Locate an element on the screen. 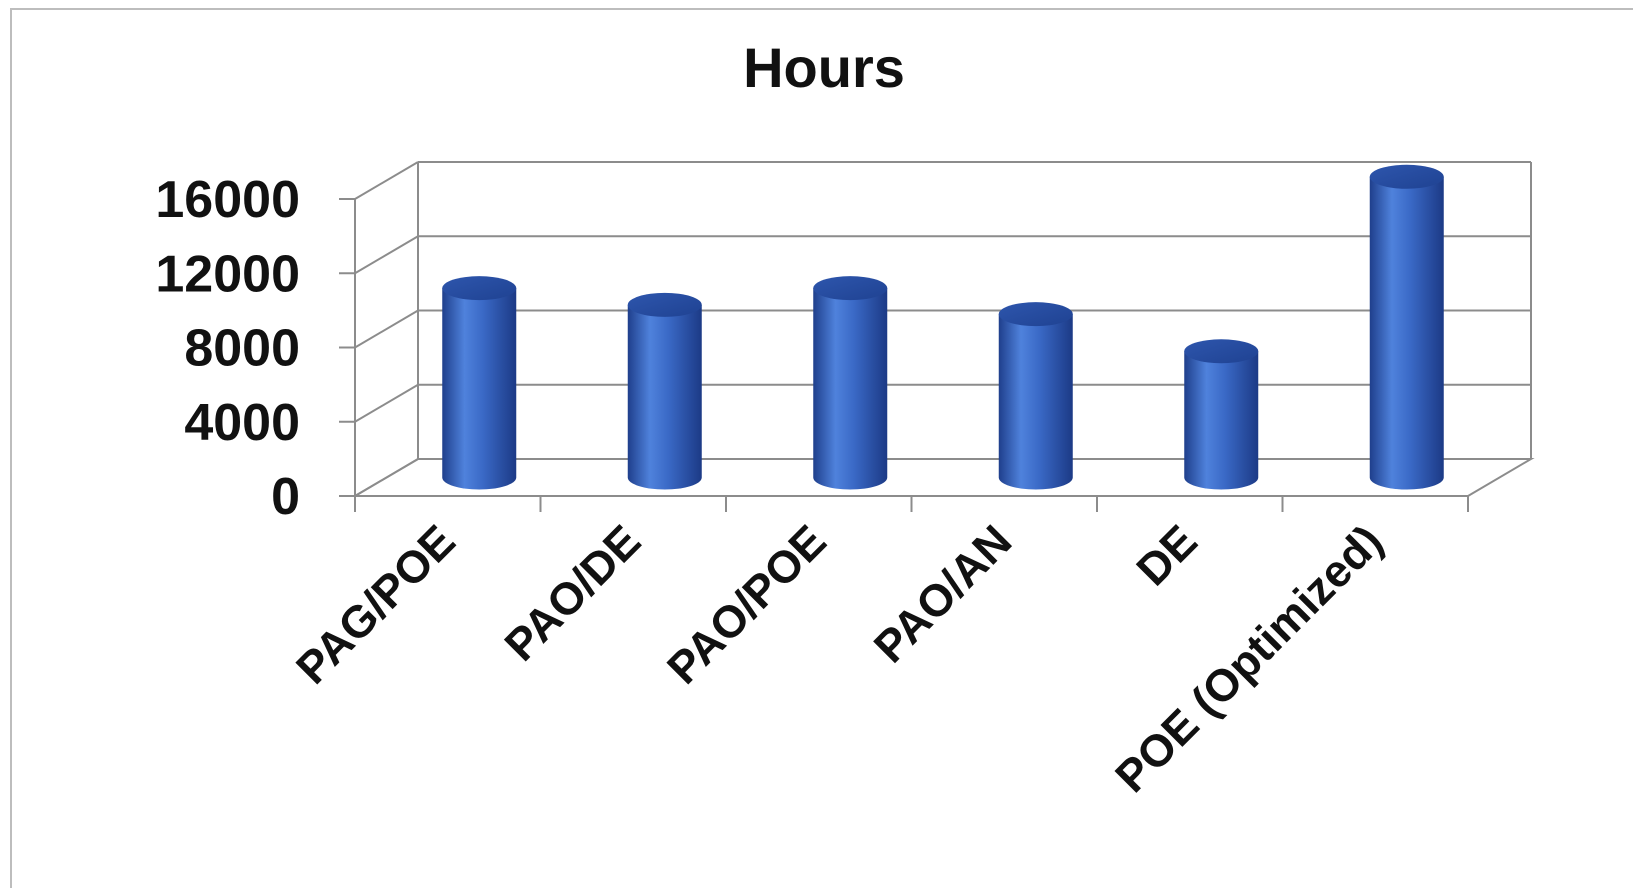 This screenshot has height=890, width=1635. x-category-label: PAG/POE is located at coordinates (375, 604).